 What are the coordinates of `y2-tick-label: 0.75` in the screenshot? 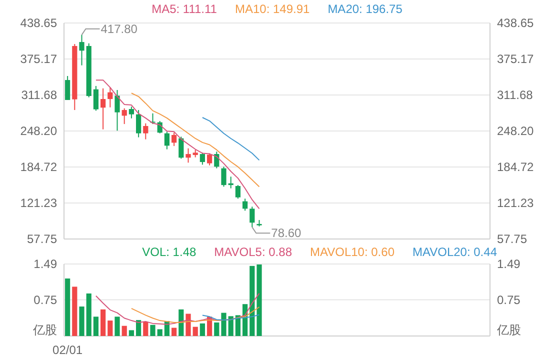 It's located at (509, 299).